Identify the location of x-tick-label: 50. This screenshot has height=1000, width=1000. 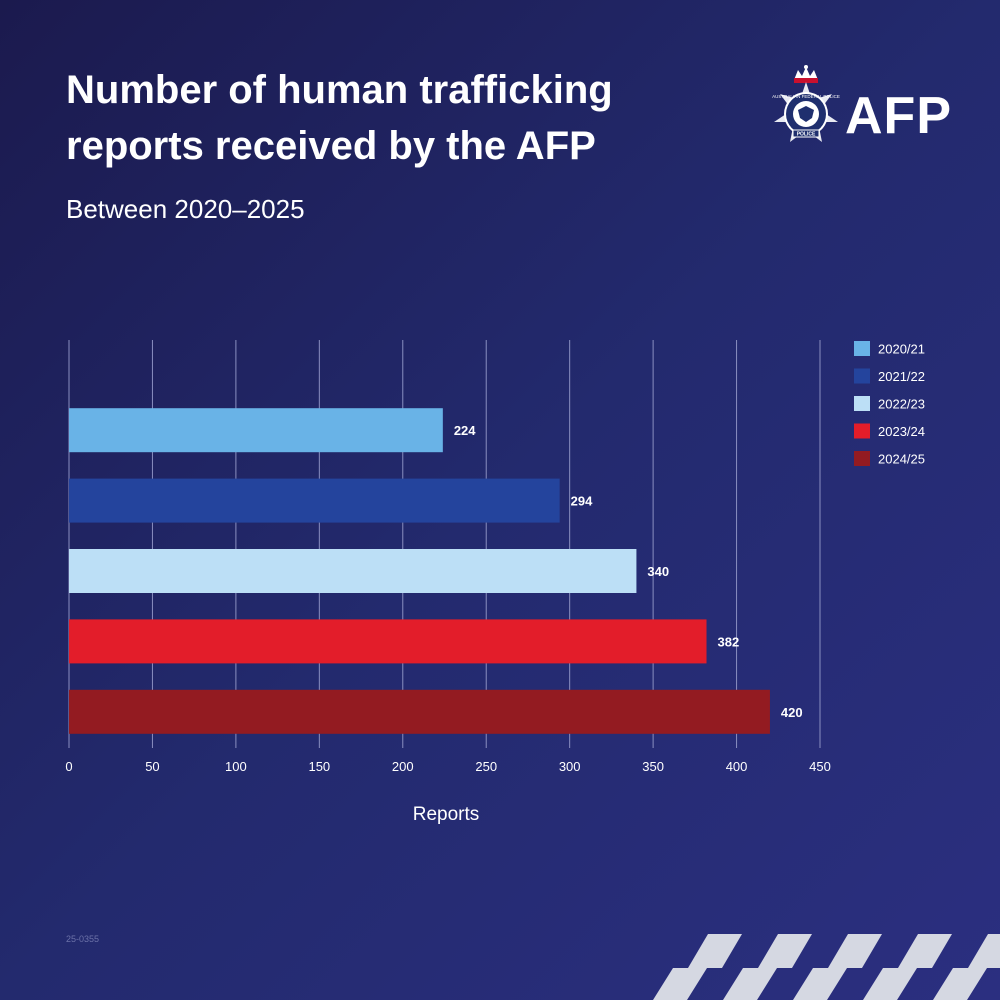
(152, 766).